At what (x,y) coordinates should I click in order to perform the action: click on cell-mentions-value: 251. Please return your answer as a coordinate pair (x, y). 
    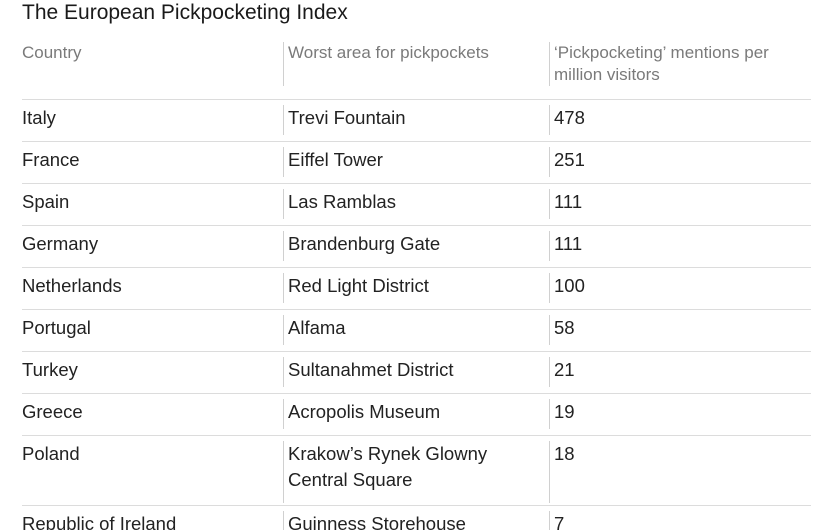
    Looking at the image, I should click on (678, 161).